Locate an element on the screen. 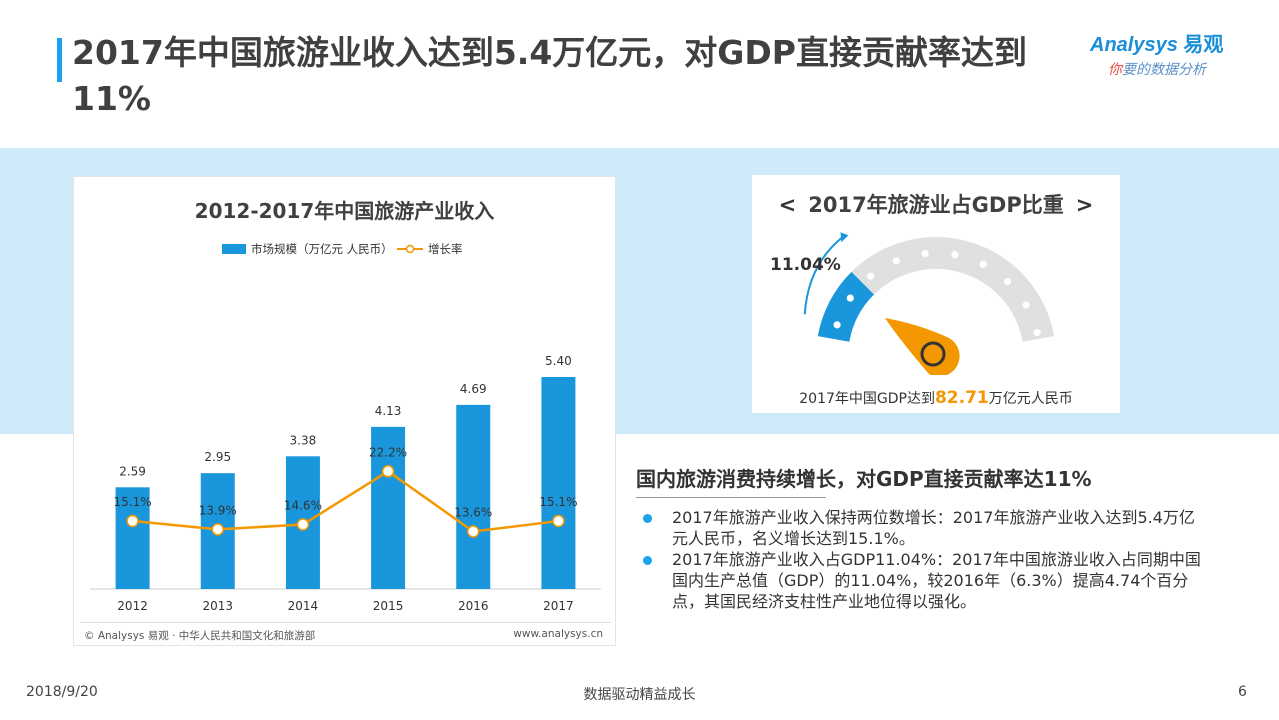  gdp-card-title: <2017年旅游业占GDP比重 > is located at coordinates (936, 204).